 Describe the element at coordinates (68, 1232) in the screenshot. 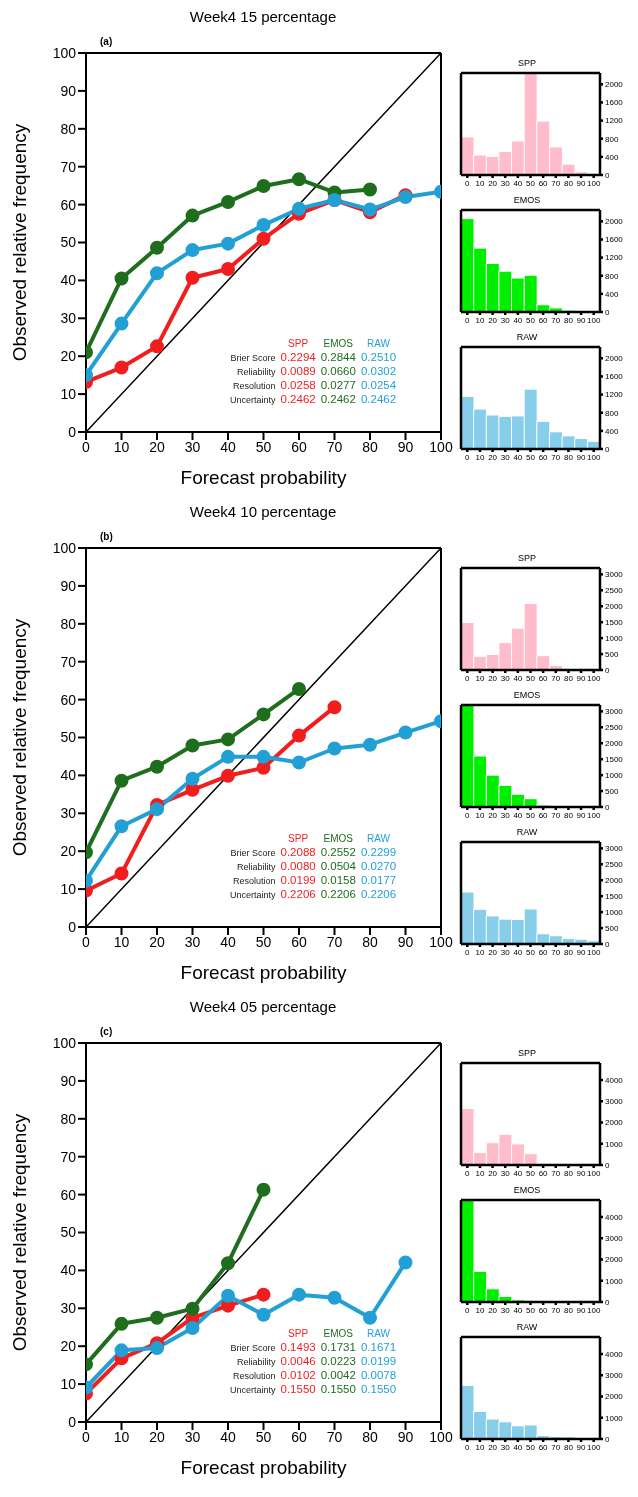

I see `y-tick-label: 50` at that location.